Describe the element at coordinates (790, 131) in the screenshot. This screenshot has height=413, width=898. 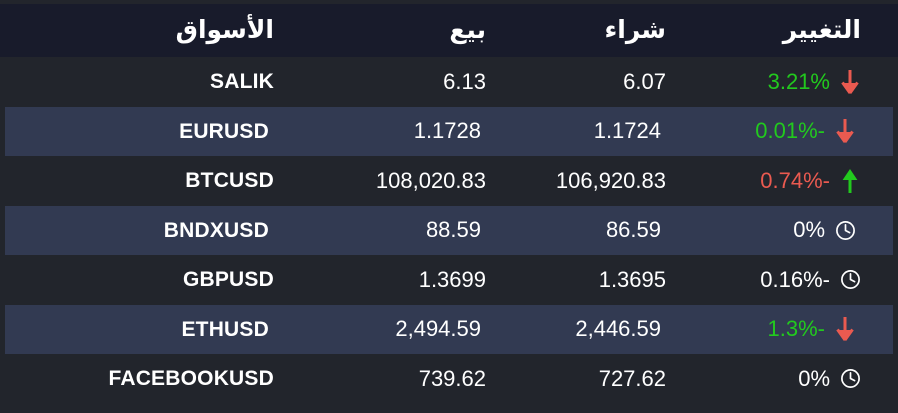
I see `change-value: 0.01%-` at that location.